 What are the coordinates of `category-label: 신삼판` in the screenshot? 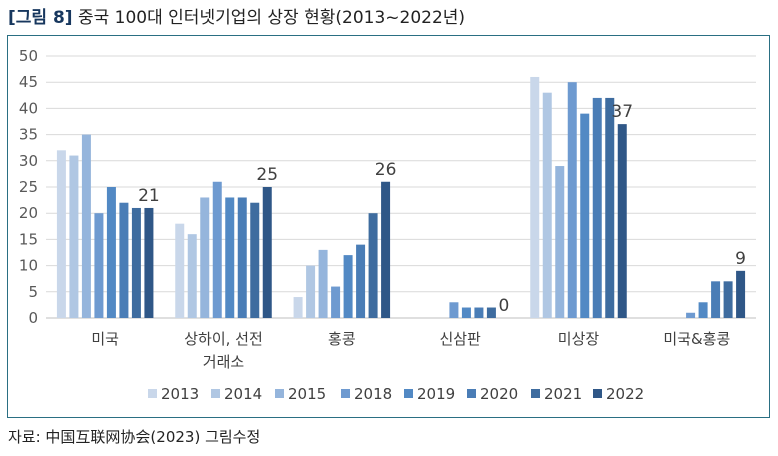 It's located at (460, 339).